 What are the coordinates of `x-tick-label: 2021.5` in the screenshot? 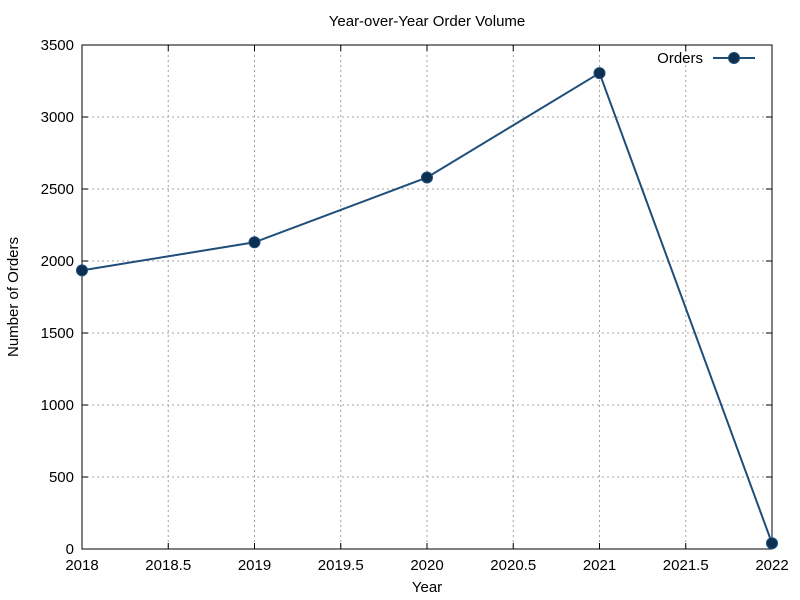 It's located at (686, 565).